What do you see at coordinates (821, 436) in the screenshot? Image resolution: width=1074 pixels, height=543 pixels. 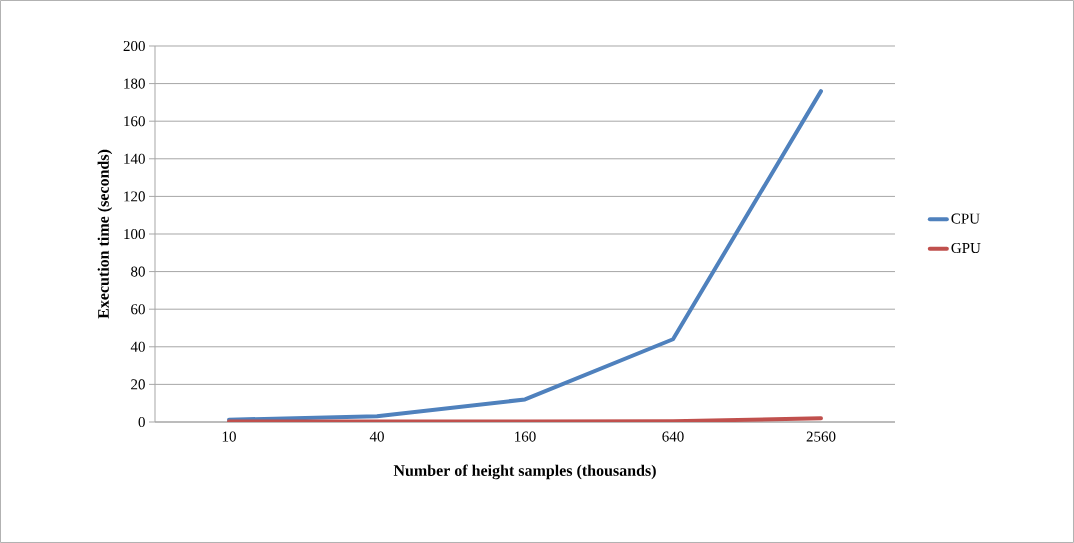 I see `x-tick-label: 2560` at bounding box center [821, 436].